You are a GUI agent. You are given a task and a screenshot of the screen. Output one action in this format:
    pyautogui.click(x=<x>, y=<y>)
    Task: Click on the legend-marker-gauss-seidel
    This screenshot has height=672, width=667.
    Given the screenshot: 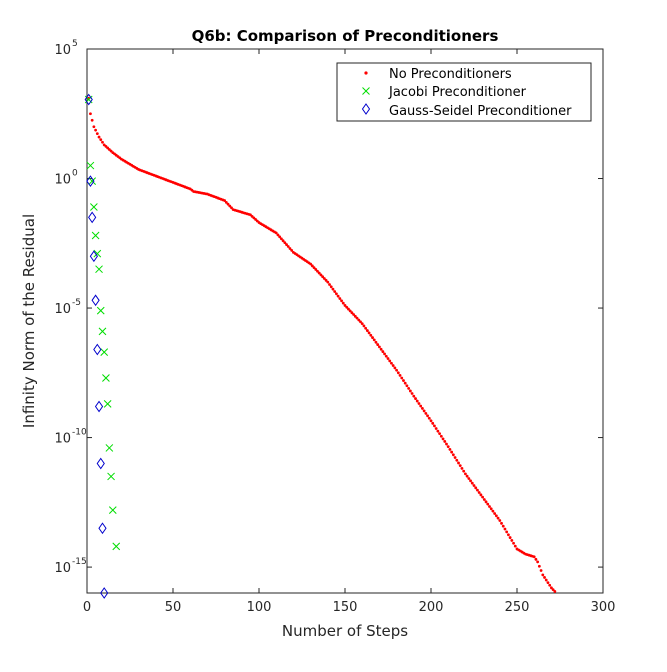 What is the action you would take?
    pyautogui.click(x=366, y=109)
    